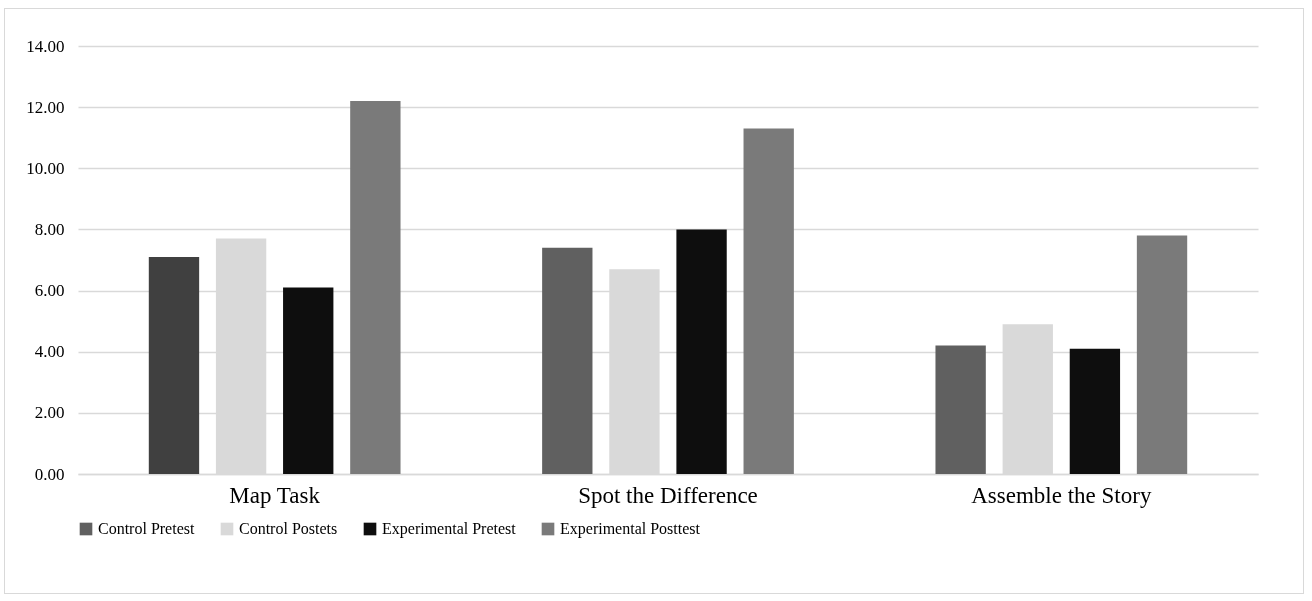 The height and width of the screenshot is (601, 1312). I want to click on legend-label: Experimental Posttest, so click(630, 529).